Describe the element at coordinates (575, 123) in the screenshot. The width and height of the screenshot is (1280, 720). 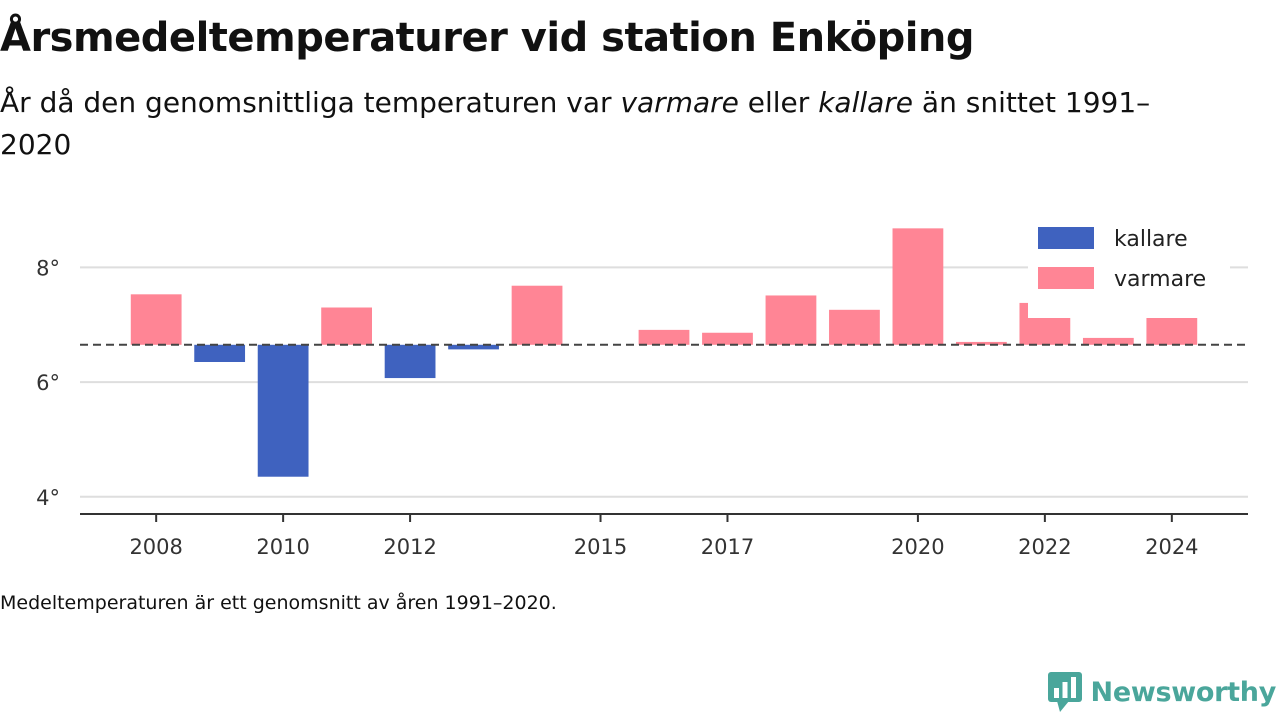
I see `subtitle-text: än snittet 1991–2020` at that location.